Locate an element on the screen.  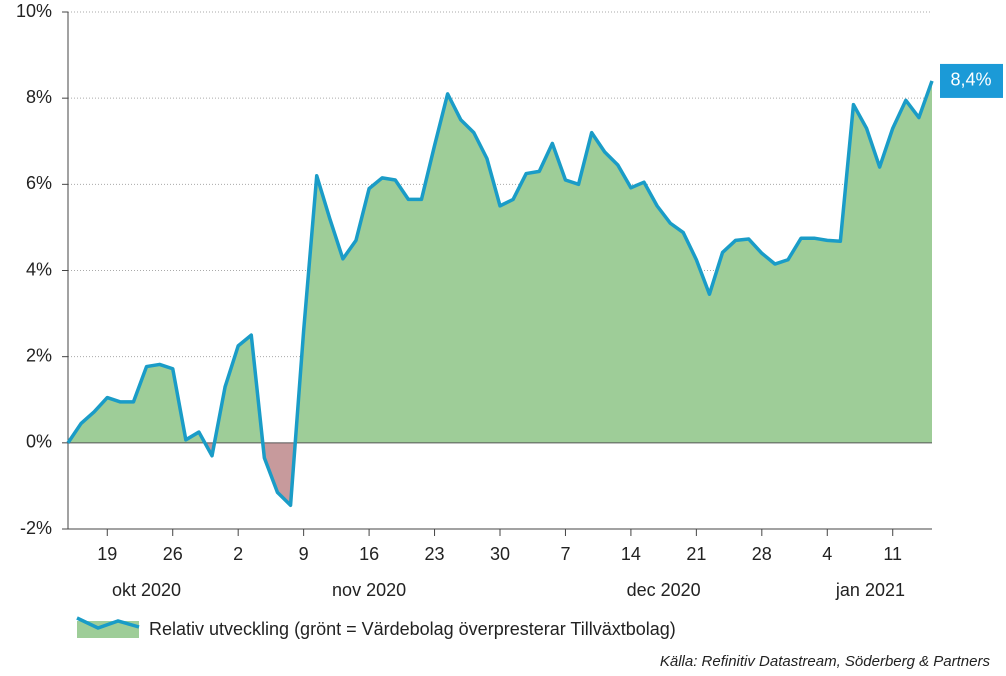
month-label: dec 2020 is located at coordinates (664, 590).